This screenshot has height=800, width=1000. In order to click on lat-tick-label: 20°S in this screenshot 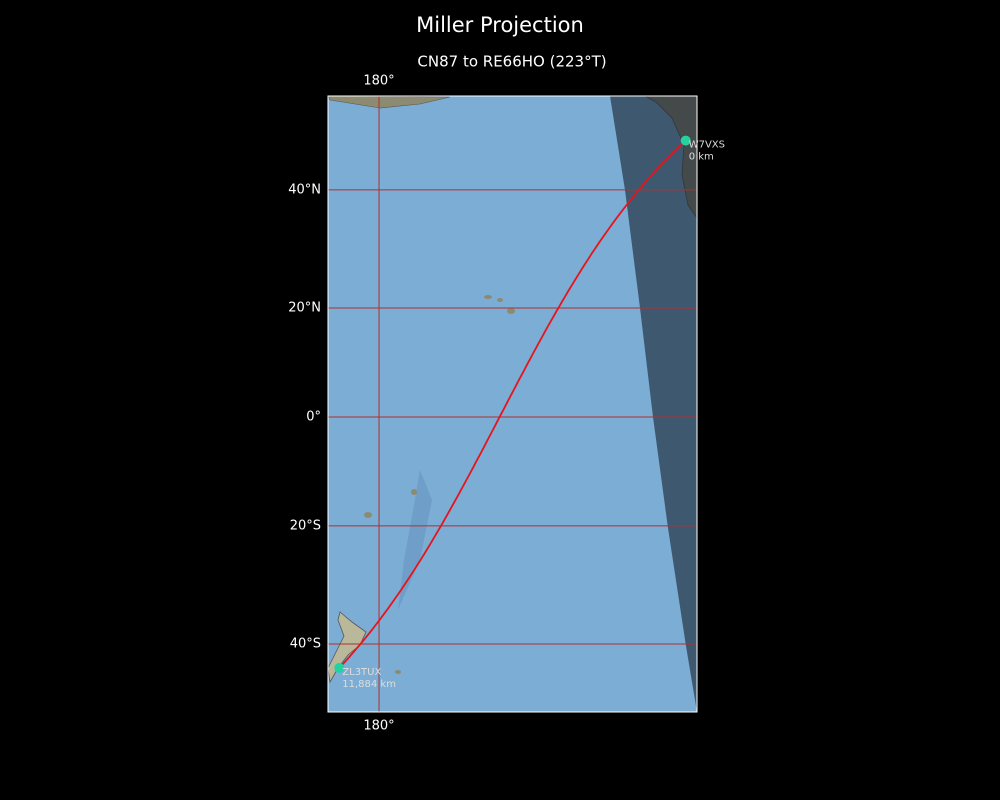, I will do `click(305, 525)`.